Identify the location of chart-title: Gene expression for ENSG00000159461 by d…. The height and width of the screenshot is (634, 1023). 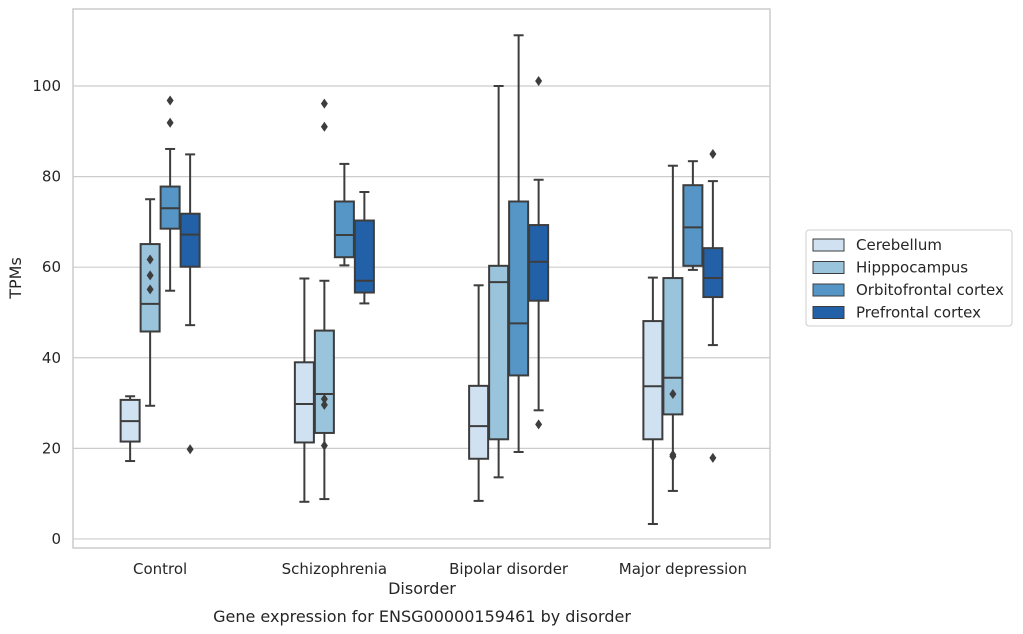
(422, 616).